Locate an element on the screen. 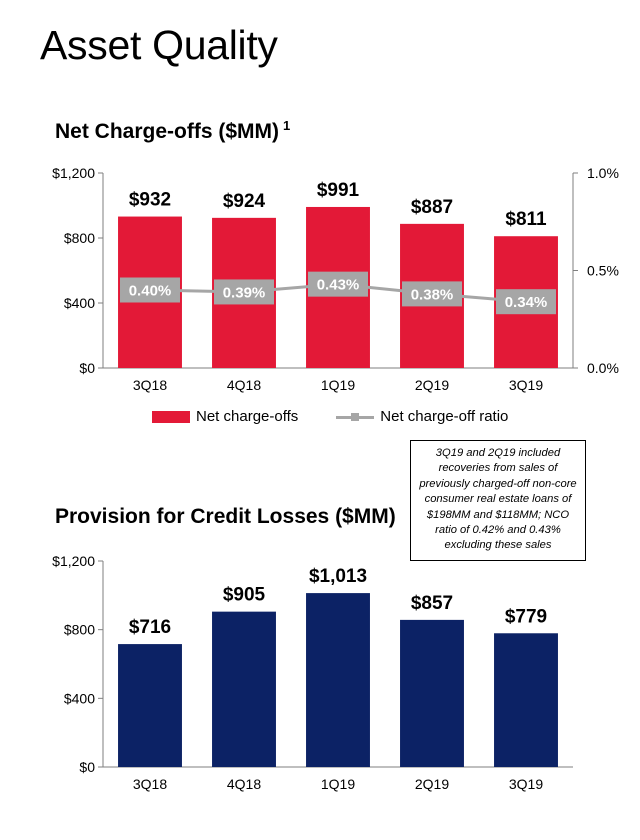  bar-value-label: $716 is located at coordinates (150, 627).